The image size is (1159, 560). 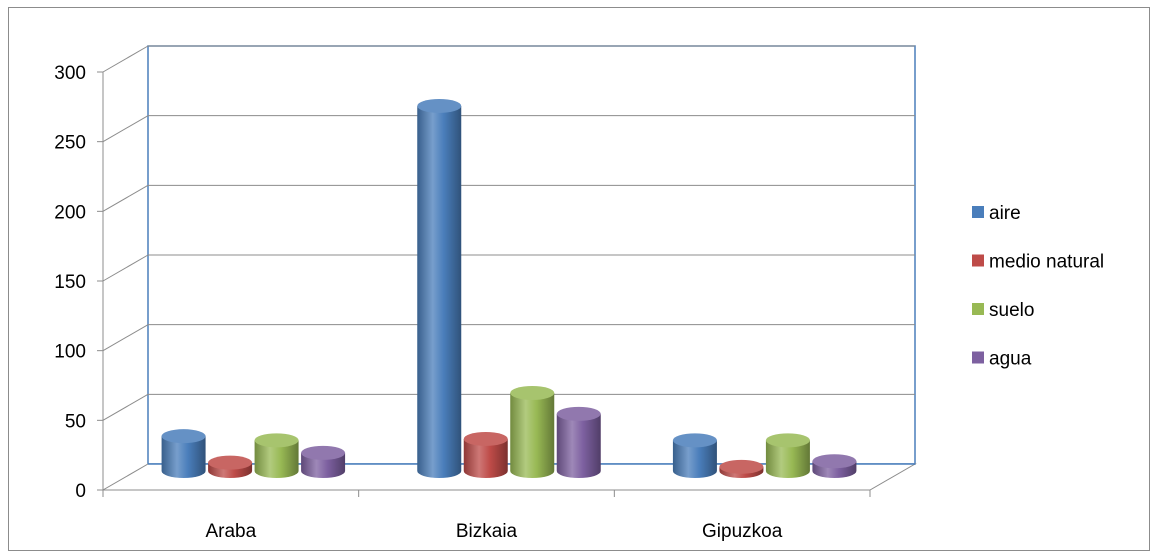 What do you see at coordinates (439, 292) in the screenshot?
I see `bar-aire-bizkaia` at bounding box center [439, 292].